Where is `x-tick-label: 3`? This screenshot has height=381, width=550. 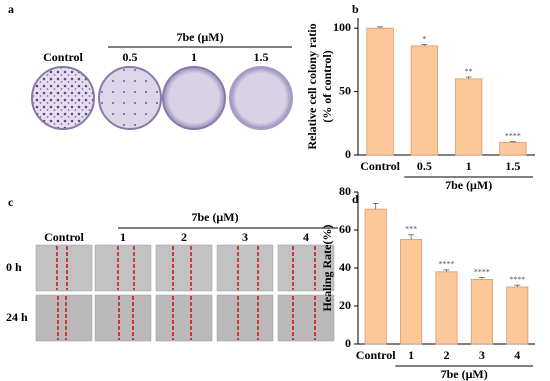 x-tick-label: 3 is located at coordinates (482, 355).